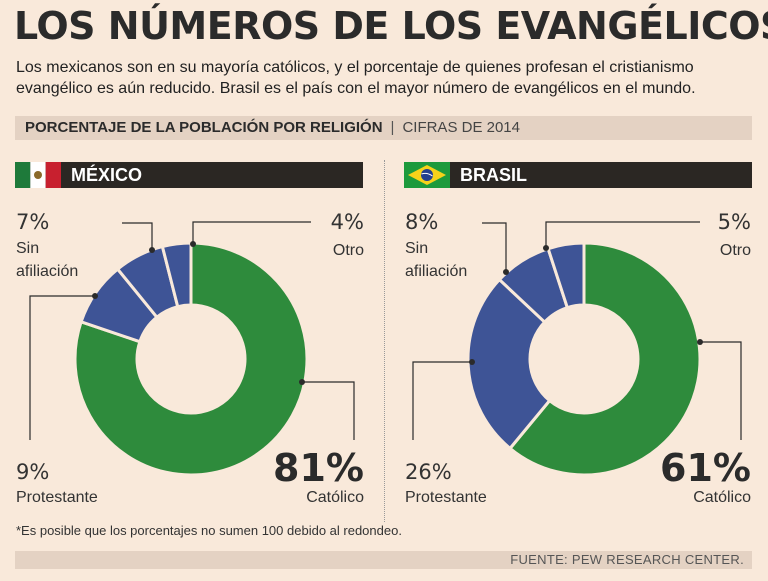 Image resolution: width=768 pixels, height=581 pixels. Describe the element at coordinates (494, 247) in the screenshot. I see `brasil-sin-leader` at that location.